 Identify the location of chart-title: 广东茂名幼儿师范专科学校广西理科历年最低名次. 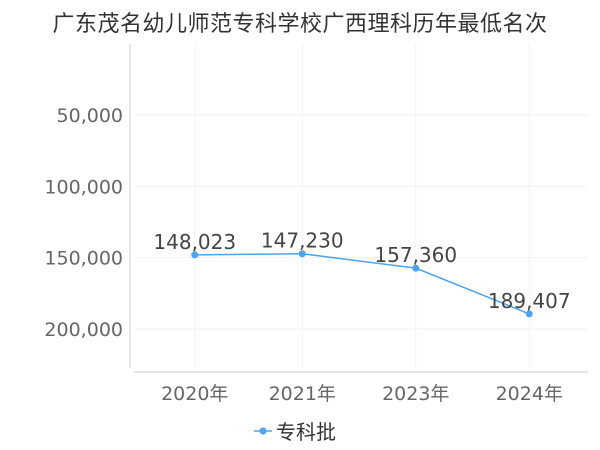
(300, 24).